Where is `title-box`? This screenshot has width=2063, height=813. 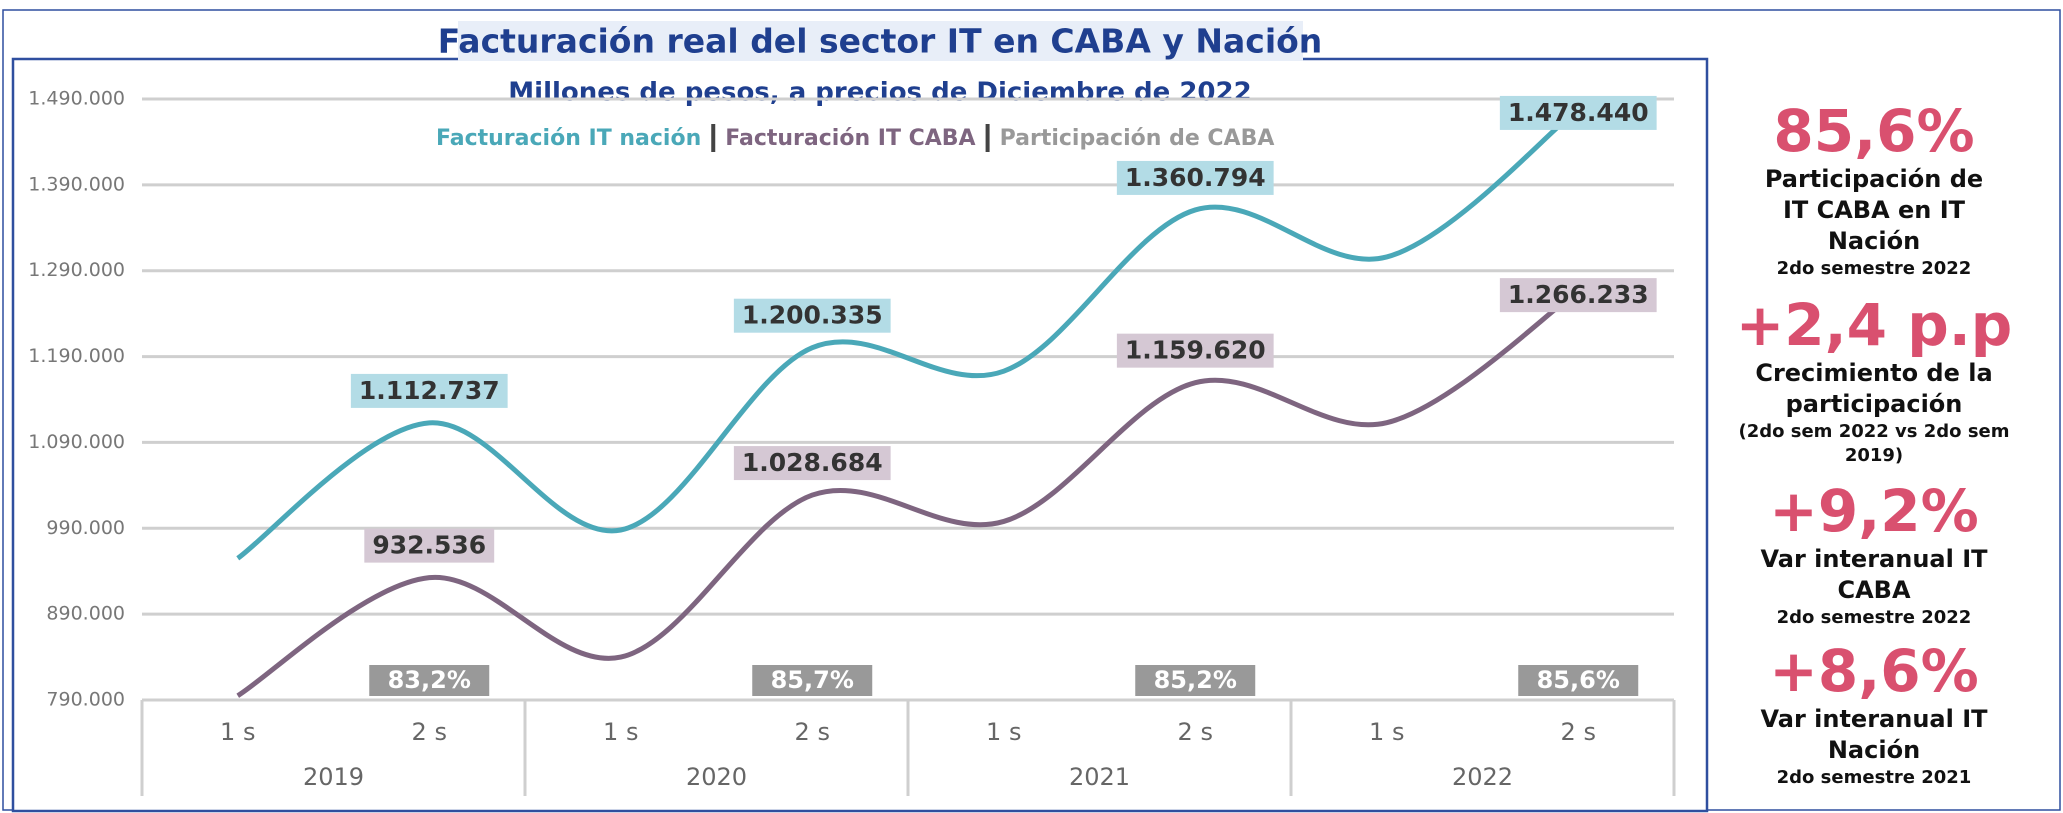 title-box is located at coordinates (880, 41).